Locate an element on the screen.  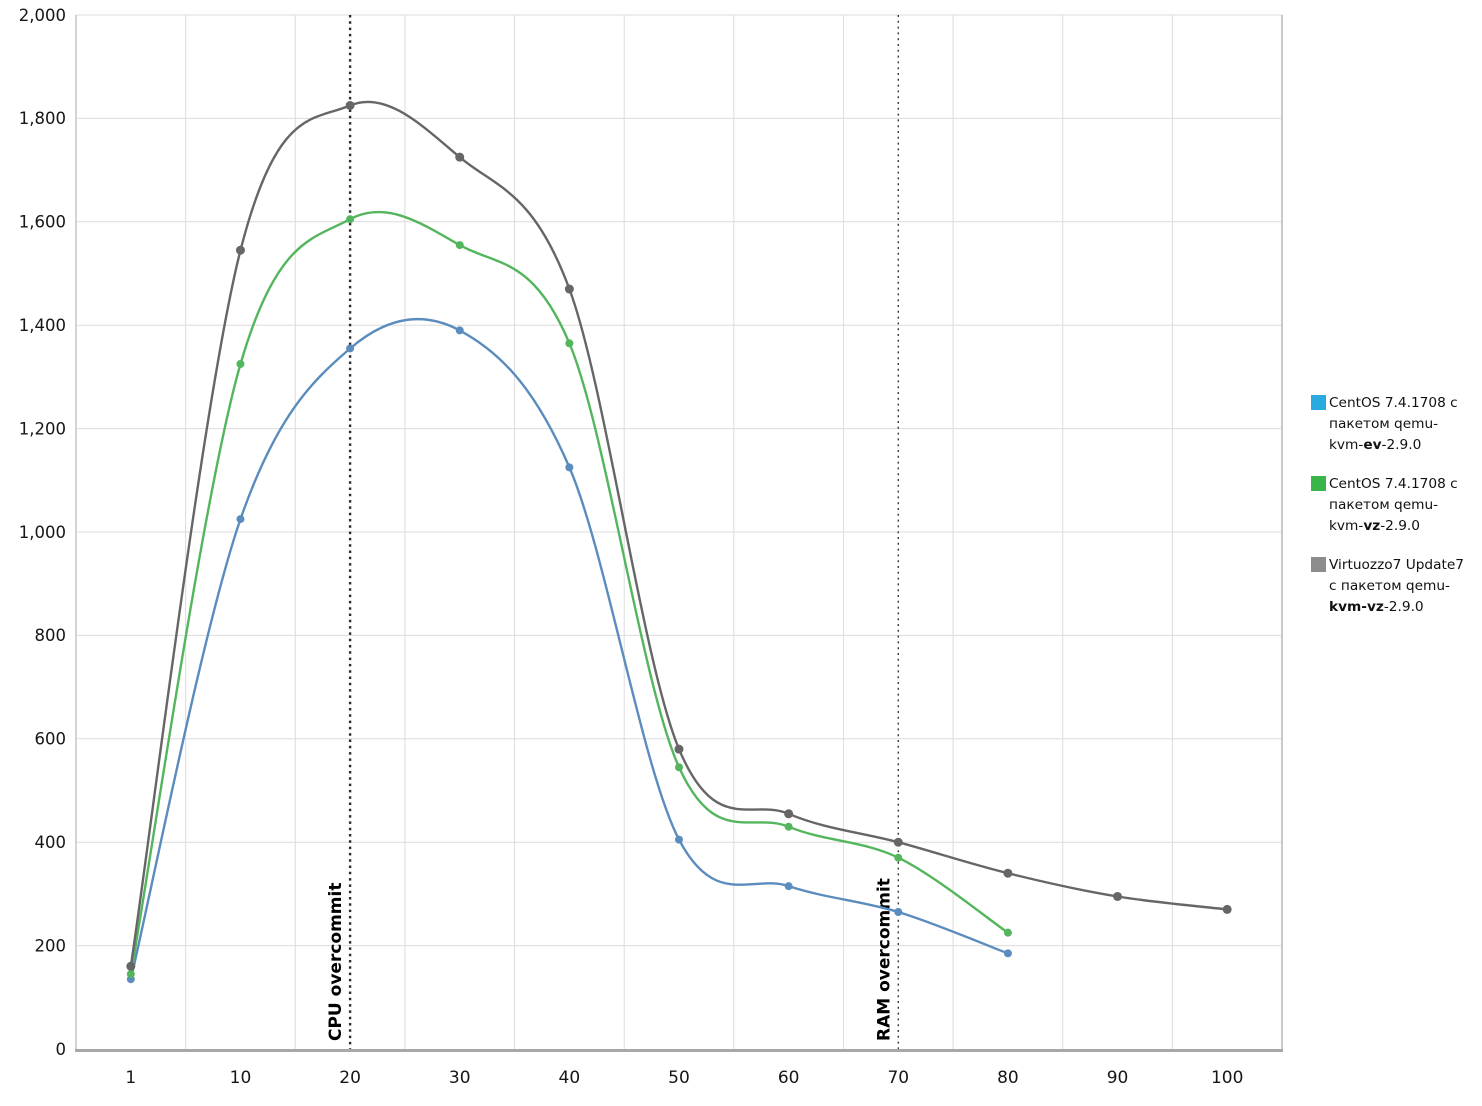
legend-label-bold: vz is located at coordinates (1372, 526).